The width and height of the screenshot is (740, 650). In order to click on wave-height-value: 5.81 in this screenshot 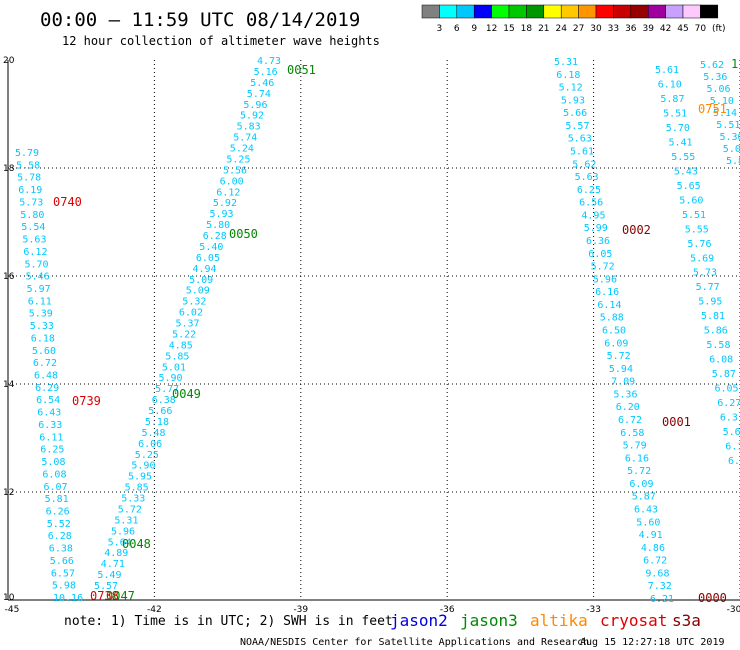, I will do `click(57, 499)`.